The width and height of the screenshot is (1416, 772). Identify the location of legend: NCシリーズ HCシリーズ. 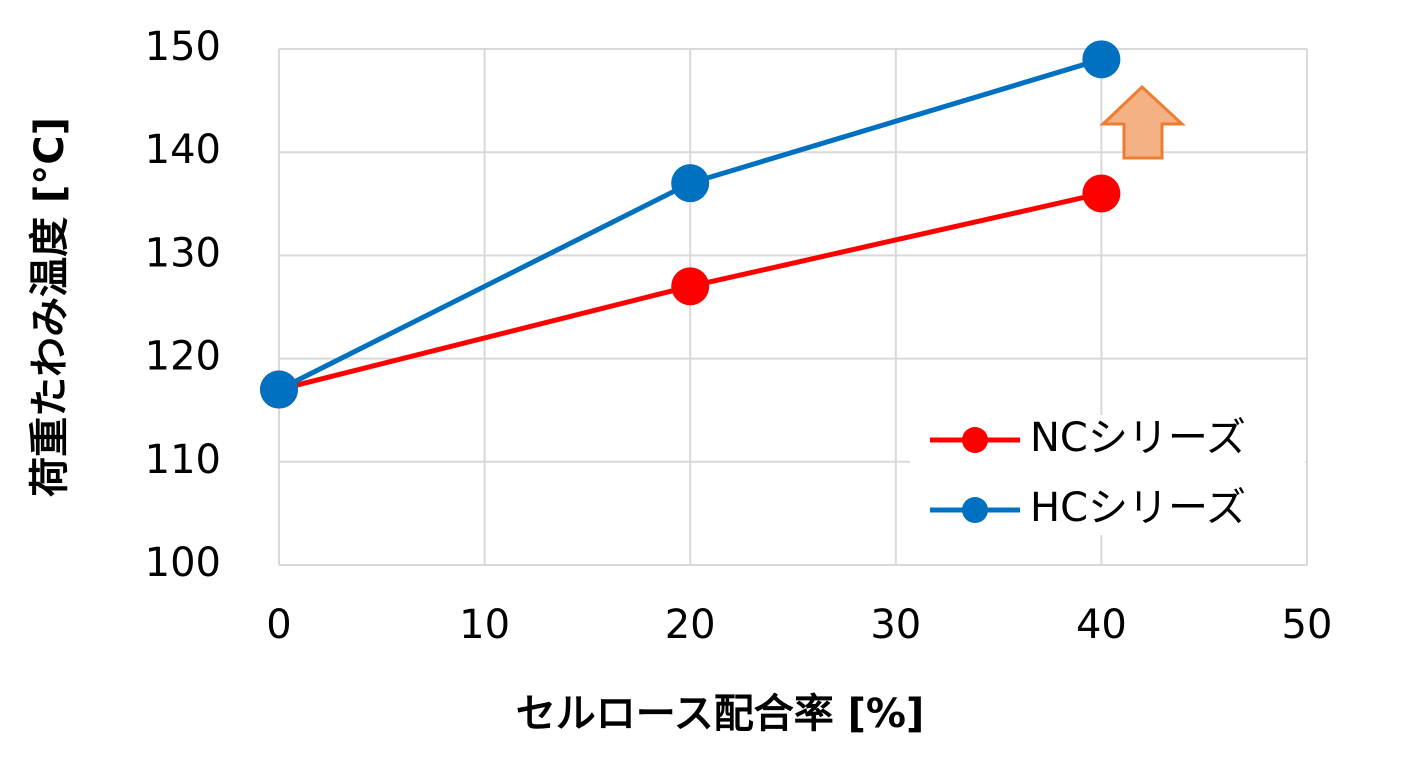
(1107, 475).